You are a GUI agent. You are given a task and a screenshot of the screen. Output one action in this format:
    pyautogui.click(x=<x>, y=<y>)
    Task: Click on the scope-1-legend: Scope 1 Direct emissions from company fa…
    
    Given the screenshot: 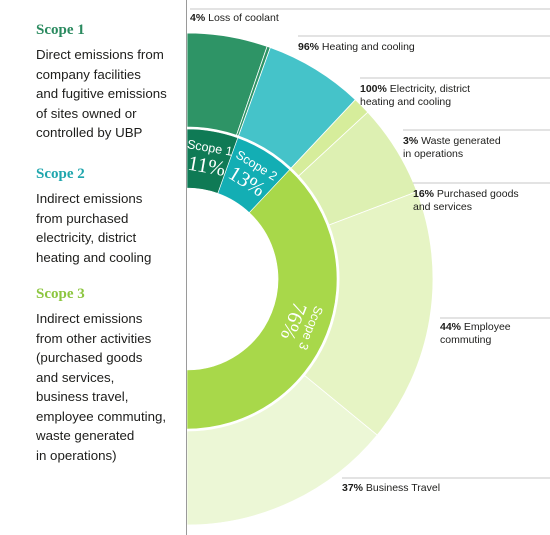 What is the action you would take?
    pyautogui.click(x=111, y=82)
    